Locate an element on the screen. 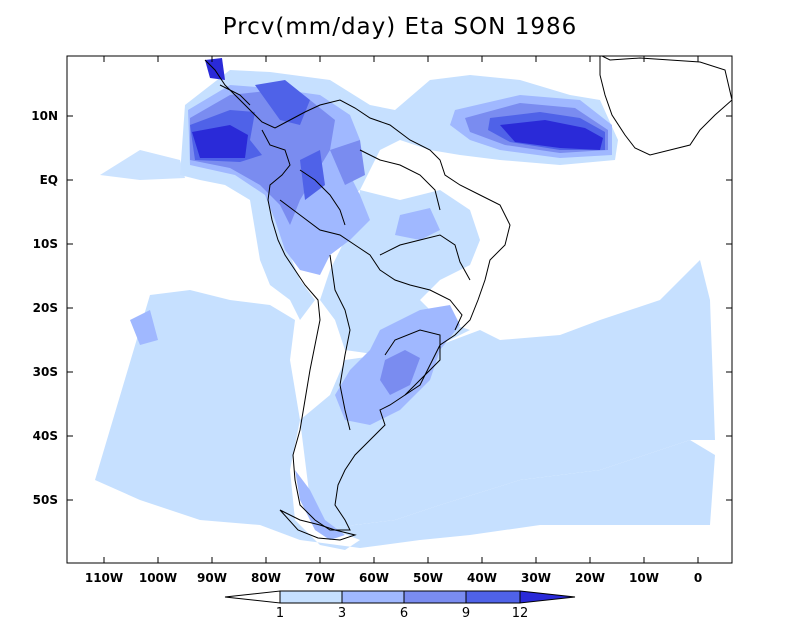 The image size is (800, 618). latitude-labels: 10N EQ 10S 20S 30S 40S 50S is located at coordinates (44, 308).